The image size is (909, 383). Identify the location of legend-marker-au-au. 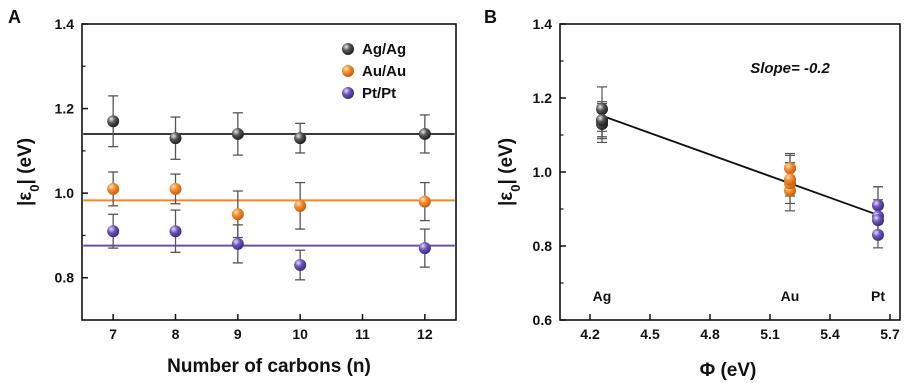
(348, 71).